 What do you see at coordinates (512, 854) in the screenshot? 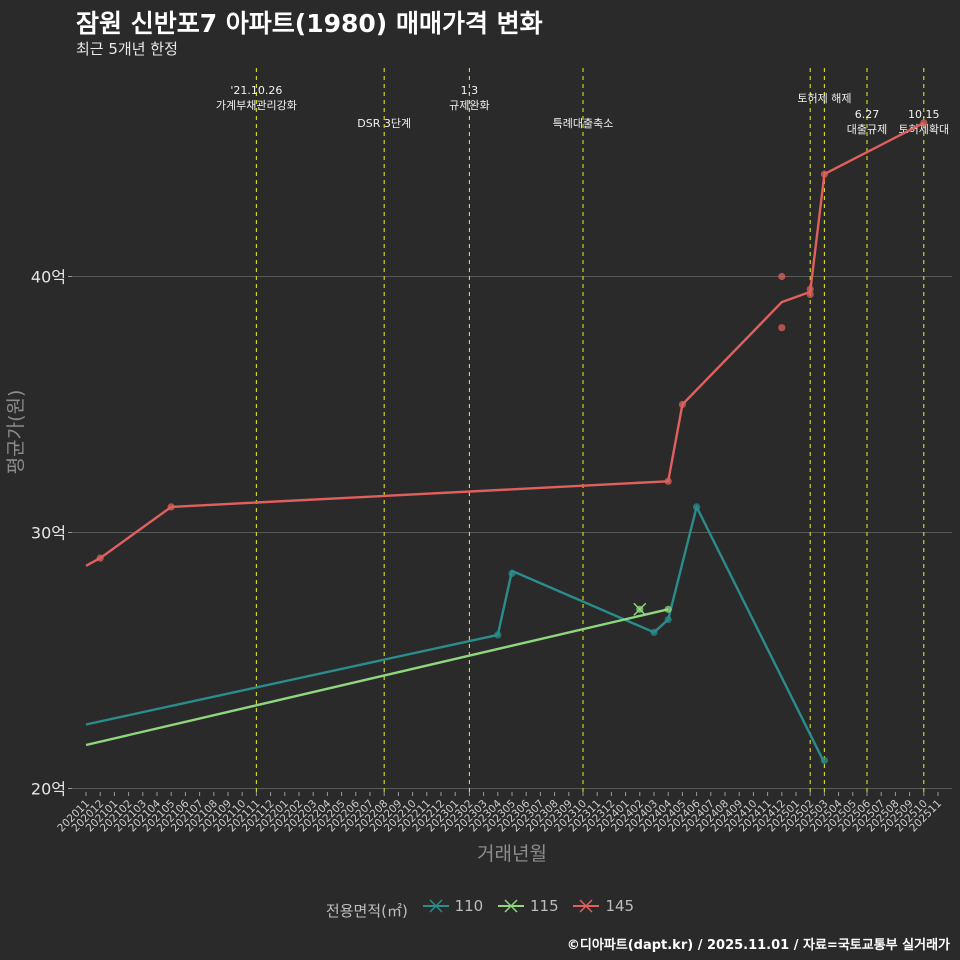
I see `x-axis-title: 거래년월` at bounding box center [512, 854].